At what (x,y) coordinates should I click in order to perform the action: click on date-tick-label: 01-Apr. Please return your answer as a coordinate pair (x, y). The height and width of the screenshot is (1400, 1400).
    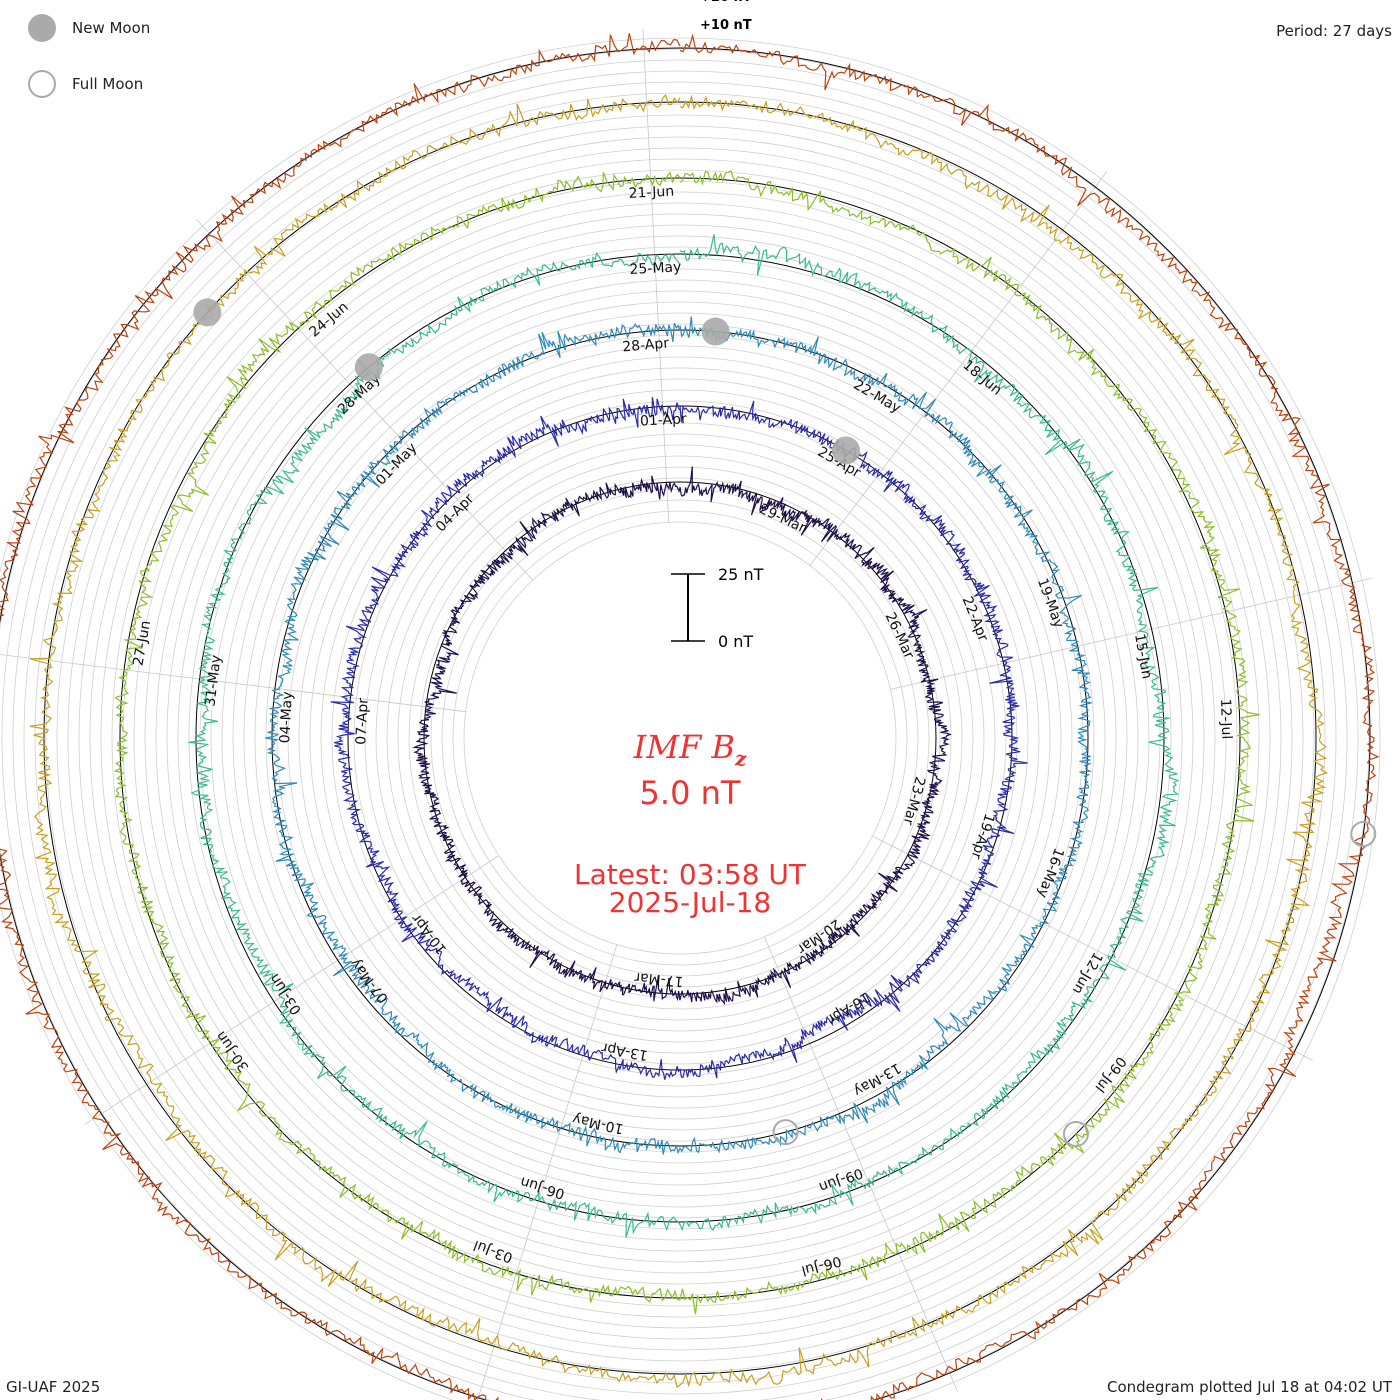
    Looking at the image, I should click on (664, 420).